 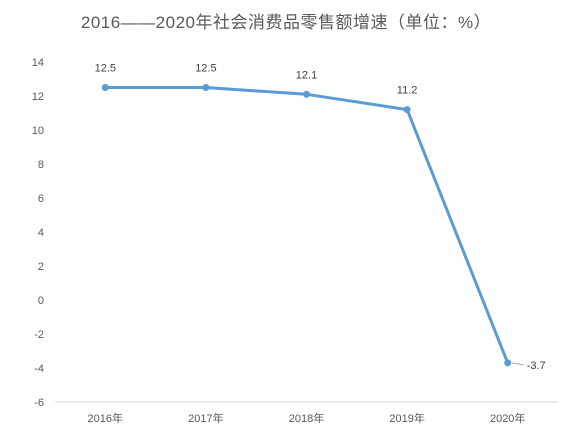 I want to click on x-tick-label: 2017年, so click(x=205, y=418).